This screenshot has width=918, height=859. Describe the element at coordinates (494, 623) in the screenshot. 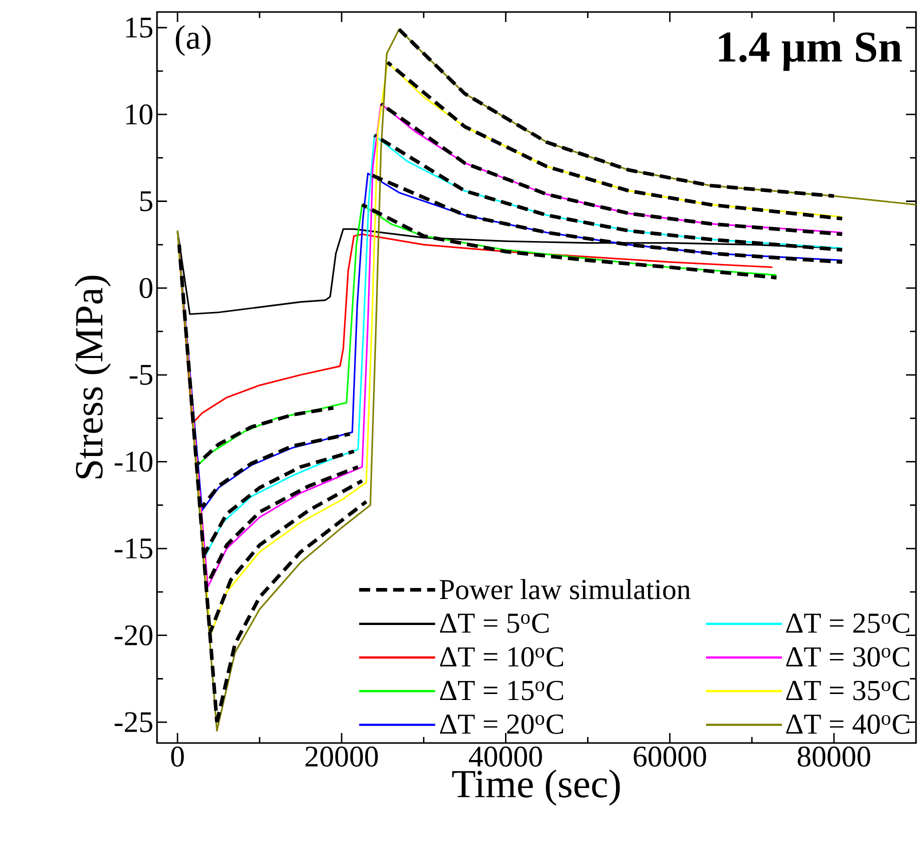

I see `legend-label: ΔT = 5$^{o}$C` at that location.